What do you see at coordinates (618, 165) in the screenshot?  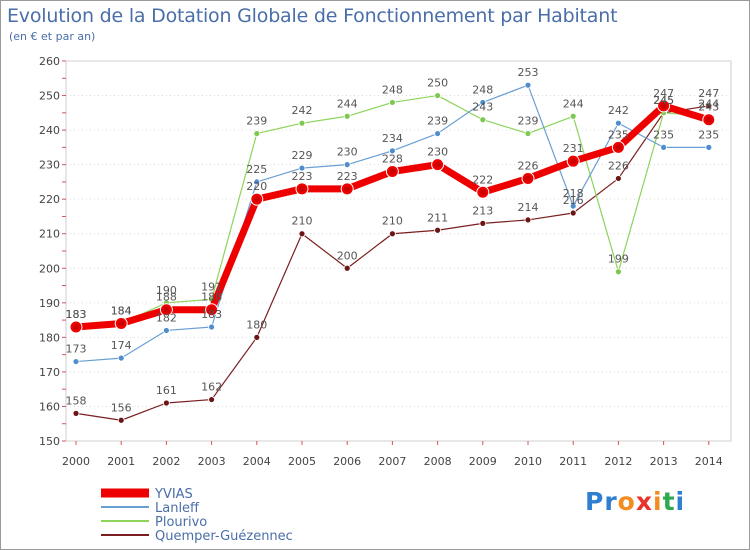 I see `data-label-quemper-gu-zennec: 226` at bounding box center [618, 165].